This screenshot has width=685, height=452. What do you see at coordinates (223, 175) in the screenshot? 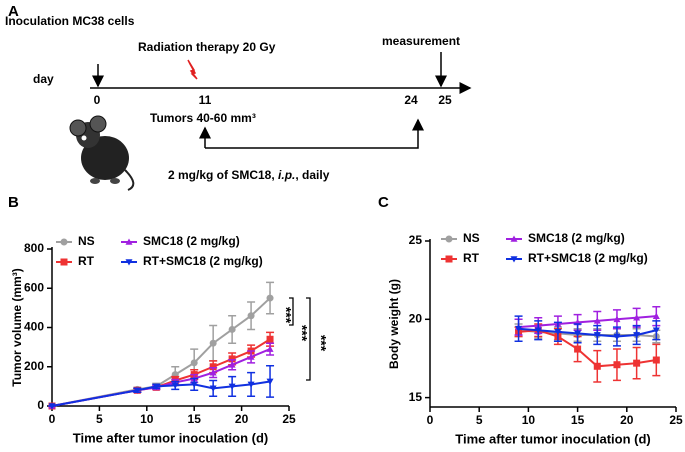
I see `treatment-text: 2 mg/kg of SMC18,` at bounding box center [223, 175].